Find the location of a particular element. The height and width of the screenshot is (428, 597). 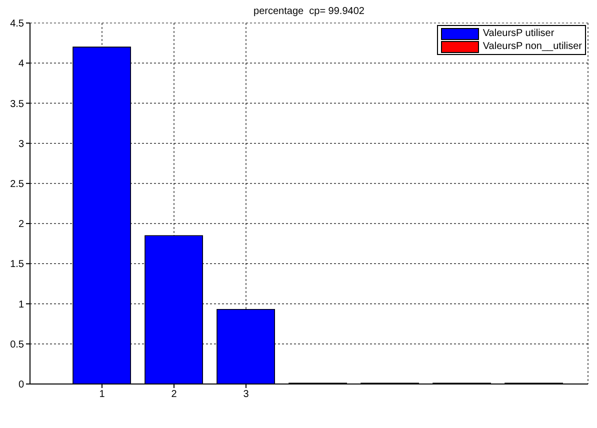

legend-label: ValeursP non__utiliser is located at coordinates (532, 46).